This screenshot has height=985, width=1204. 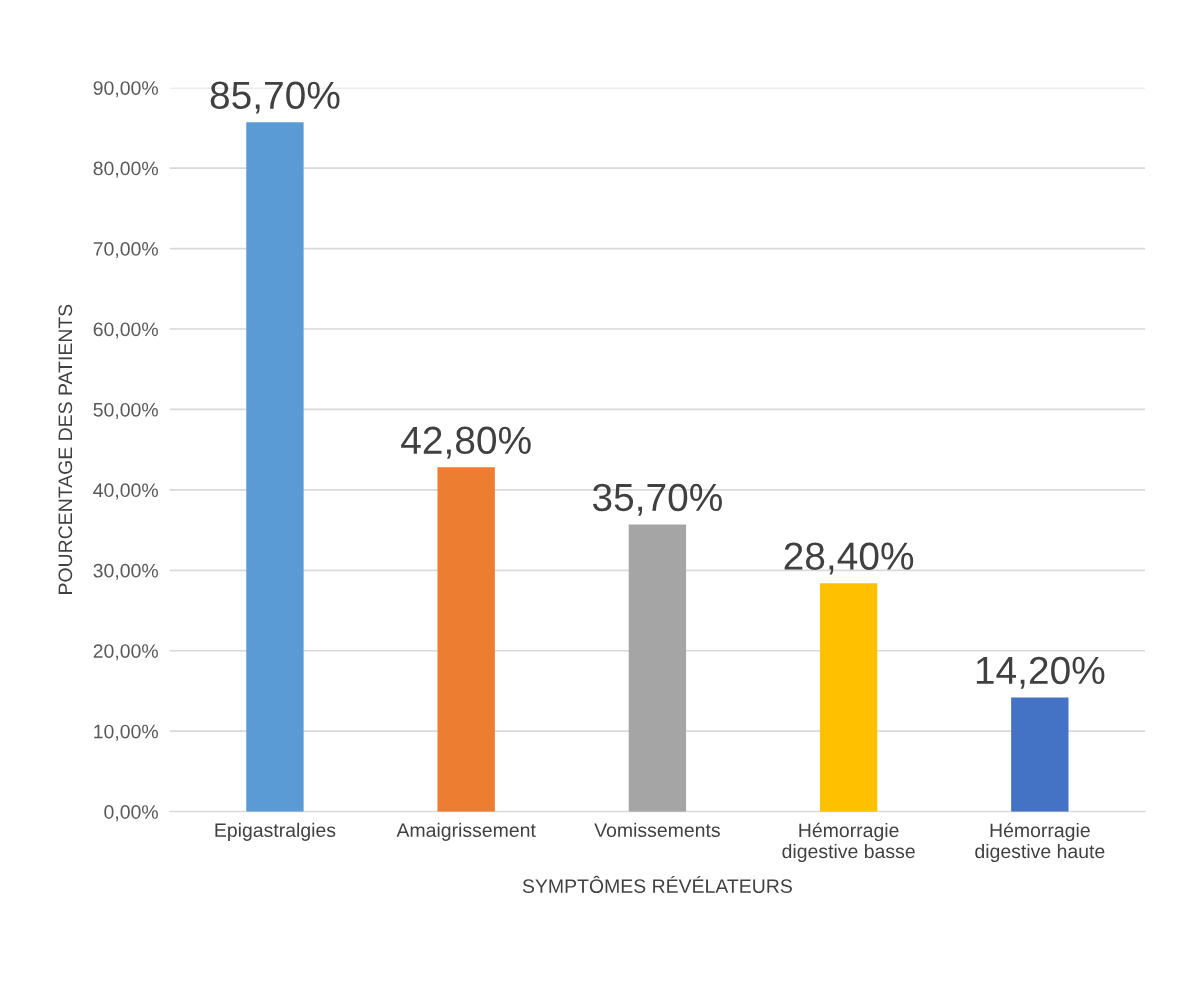 What do you see at coordinates (125, 491) in the screenshot?
I see `y-tick-label: 40,00%` at bounding box center [125, 491].